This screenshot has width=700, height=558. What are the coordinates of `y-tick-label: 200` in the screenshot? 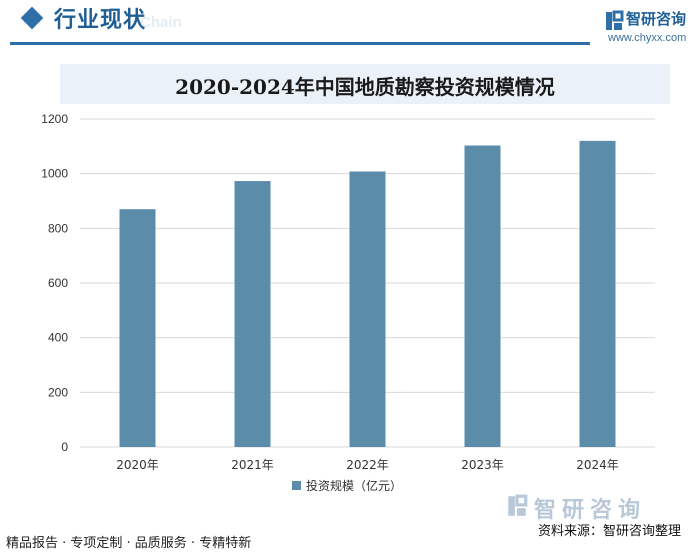 It's located at (58, 392).